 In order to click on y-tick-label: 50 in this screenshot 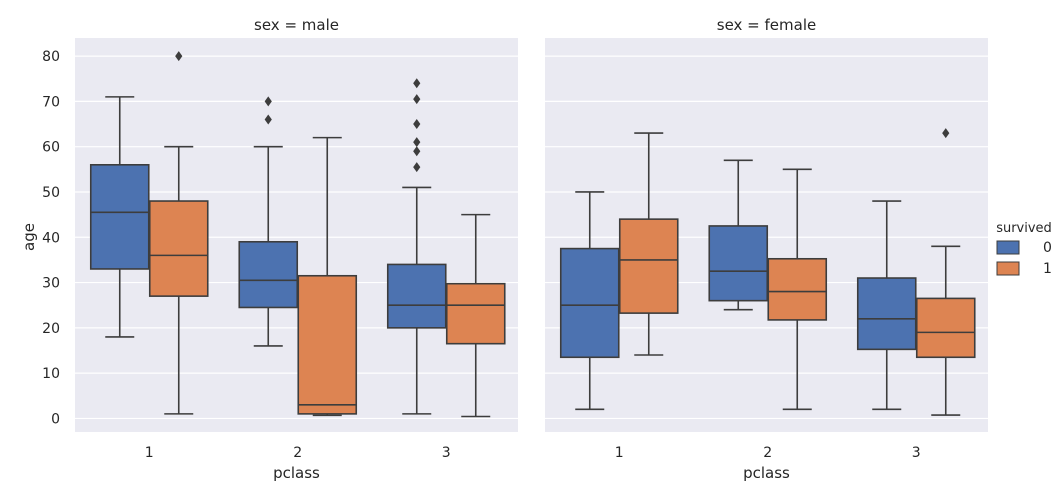, I will do `click(51, 193)`.